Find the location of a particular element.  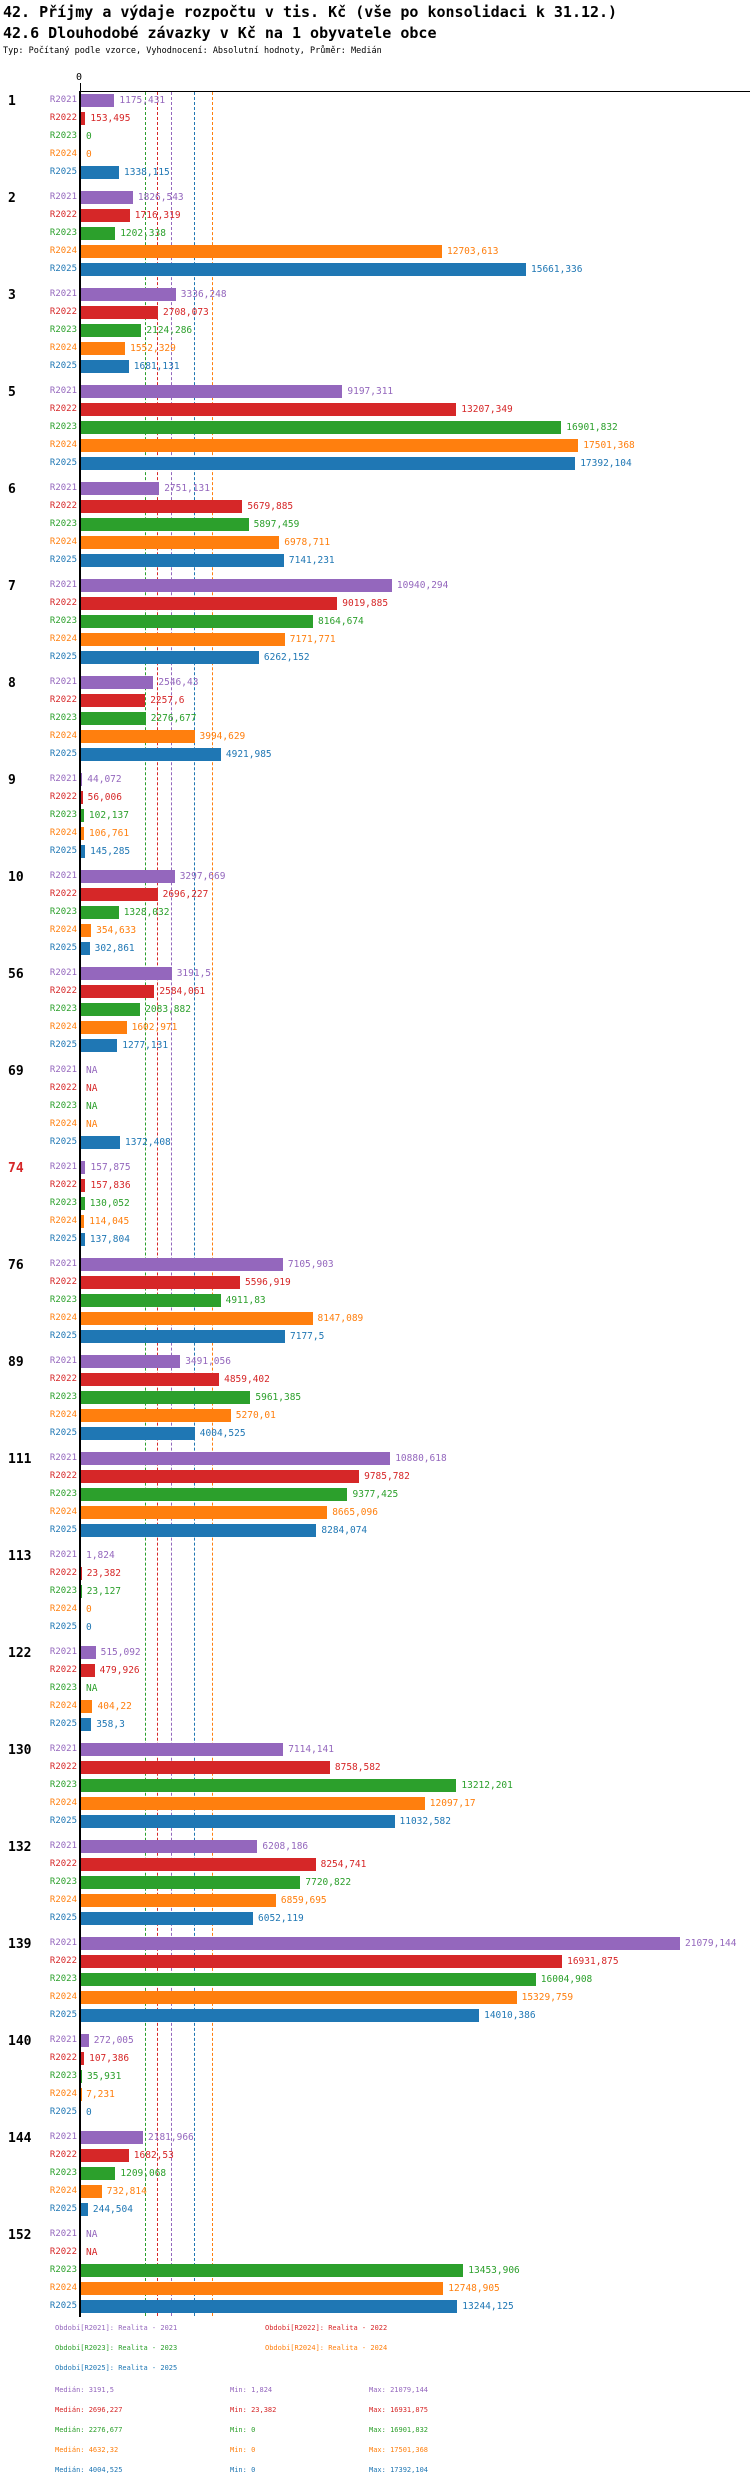

value-label: 102,137 is located at coordinates (108, 815).